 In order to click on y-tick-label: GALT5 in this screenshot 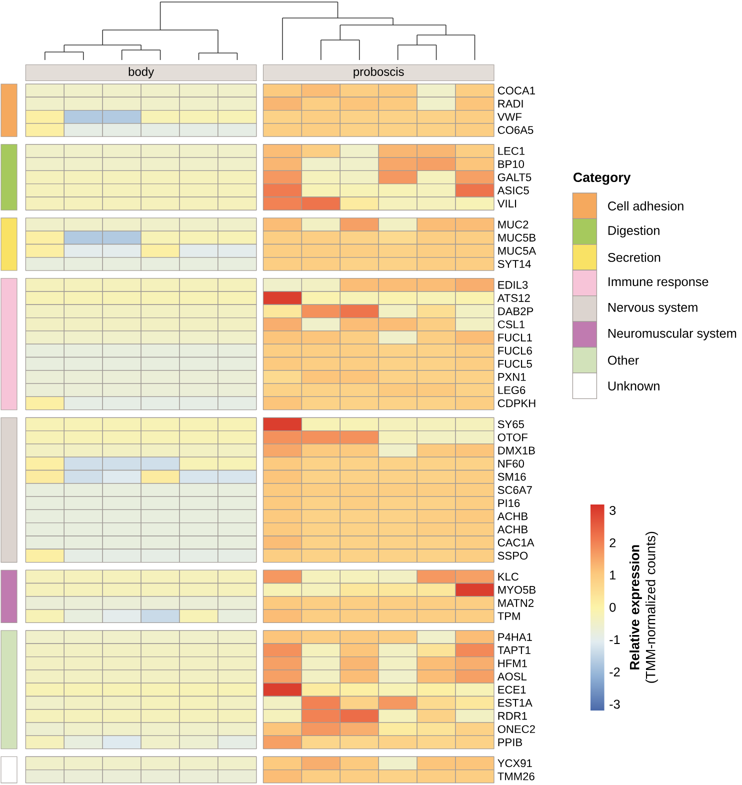, I will do `click(515, 177)`.